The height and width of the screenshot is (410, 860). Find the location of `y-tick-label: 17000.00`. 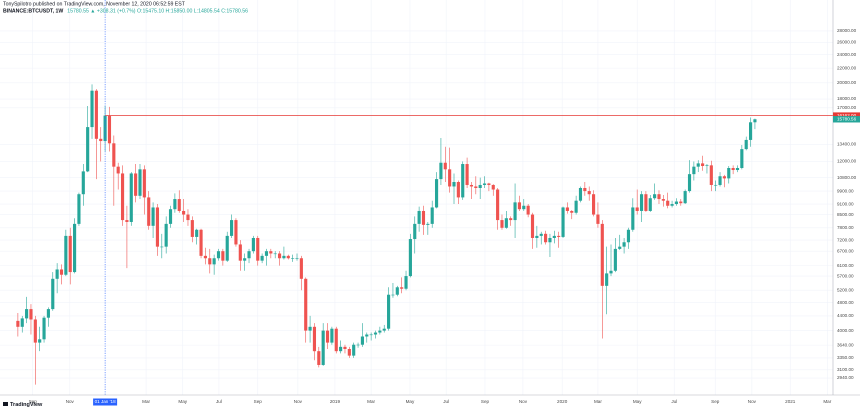

y-tick-label: 17000.00 is located at coordinates (847, 107).